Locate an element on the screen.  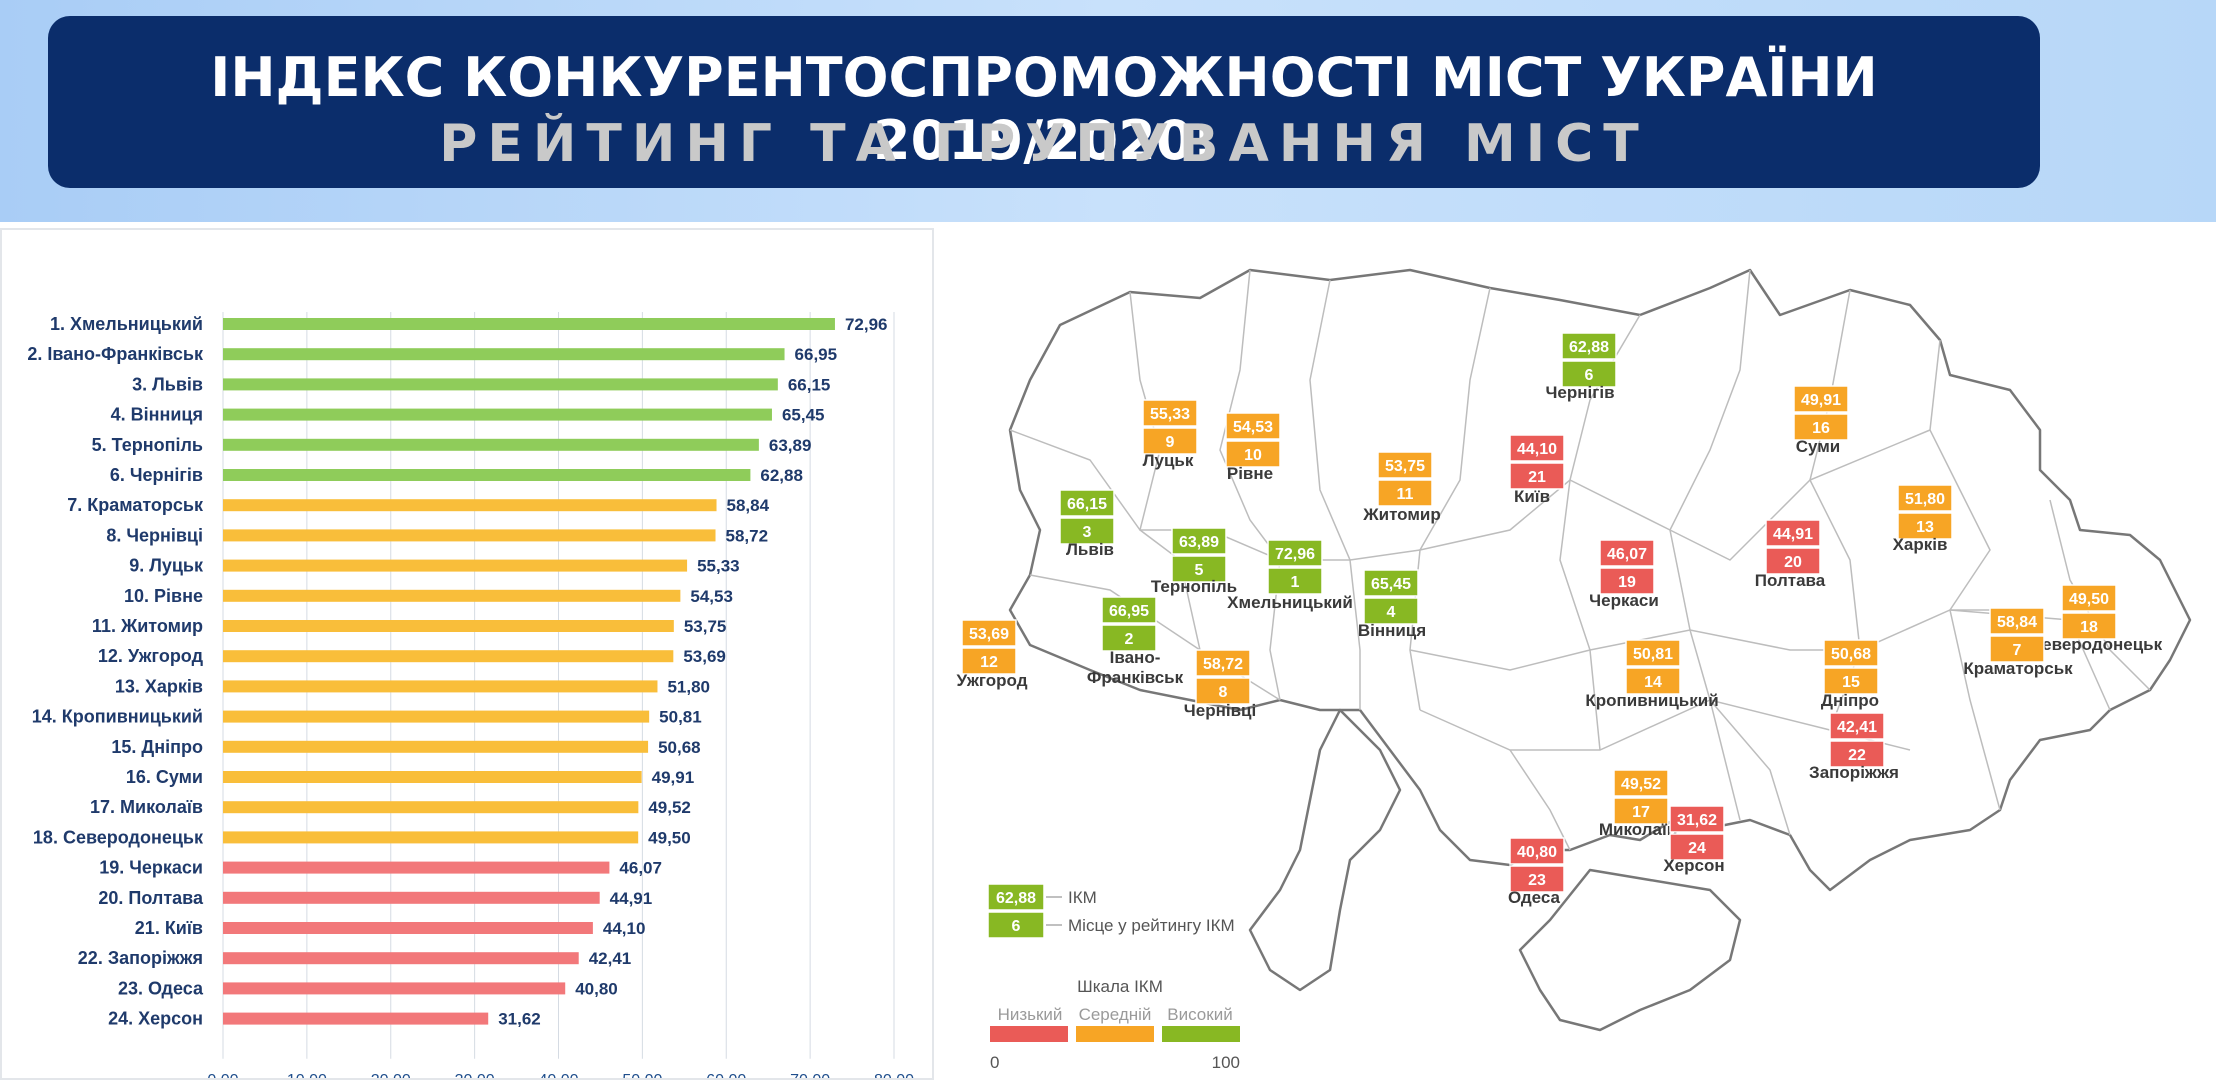
city-name: Северодонецьк is located at coordinates (2096, 644).